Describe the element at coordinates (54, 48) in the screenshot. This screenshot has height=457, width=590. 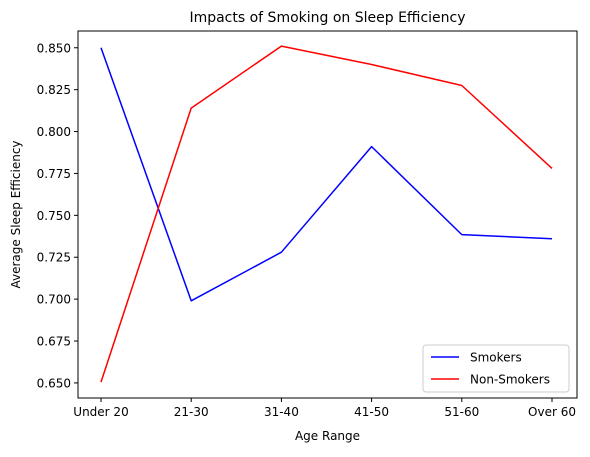
I see `y-tick-label: 0.850` at that location.